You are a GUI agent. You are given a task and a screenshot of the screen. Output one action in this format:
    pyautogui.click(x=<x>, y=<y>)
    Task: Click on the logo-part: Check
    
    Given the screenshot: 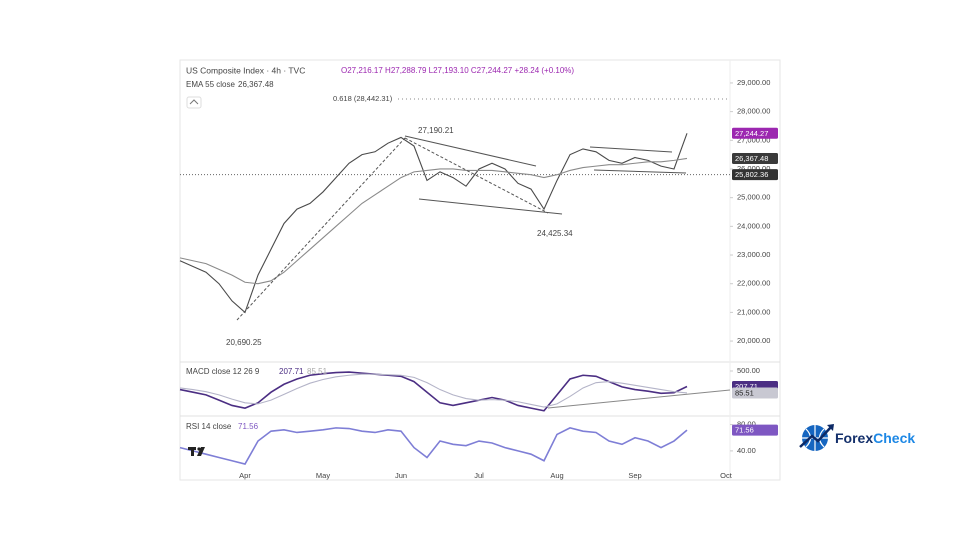 What is the action you would take?
    pyautogui.click(x=894, y=438)
    